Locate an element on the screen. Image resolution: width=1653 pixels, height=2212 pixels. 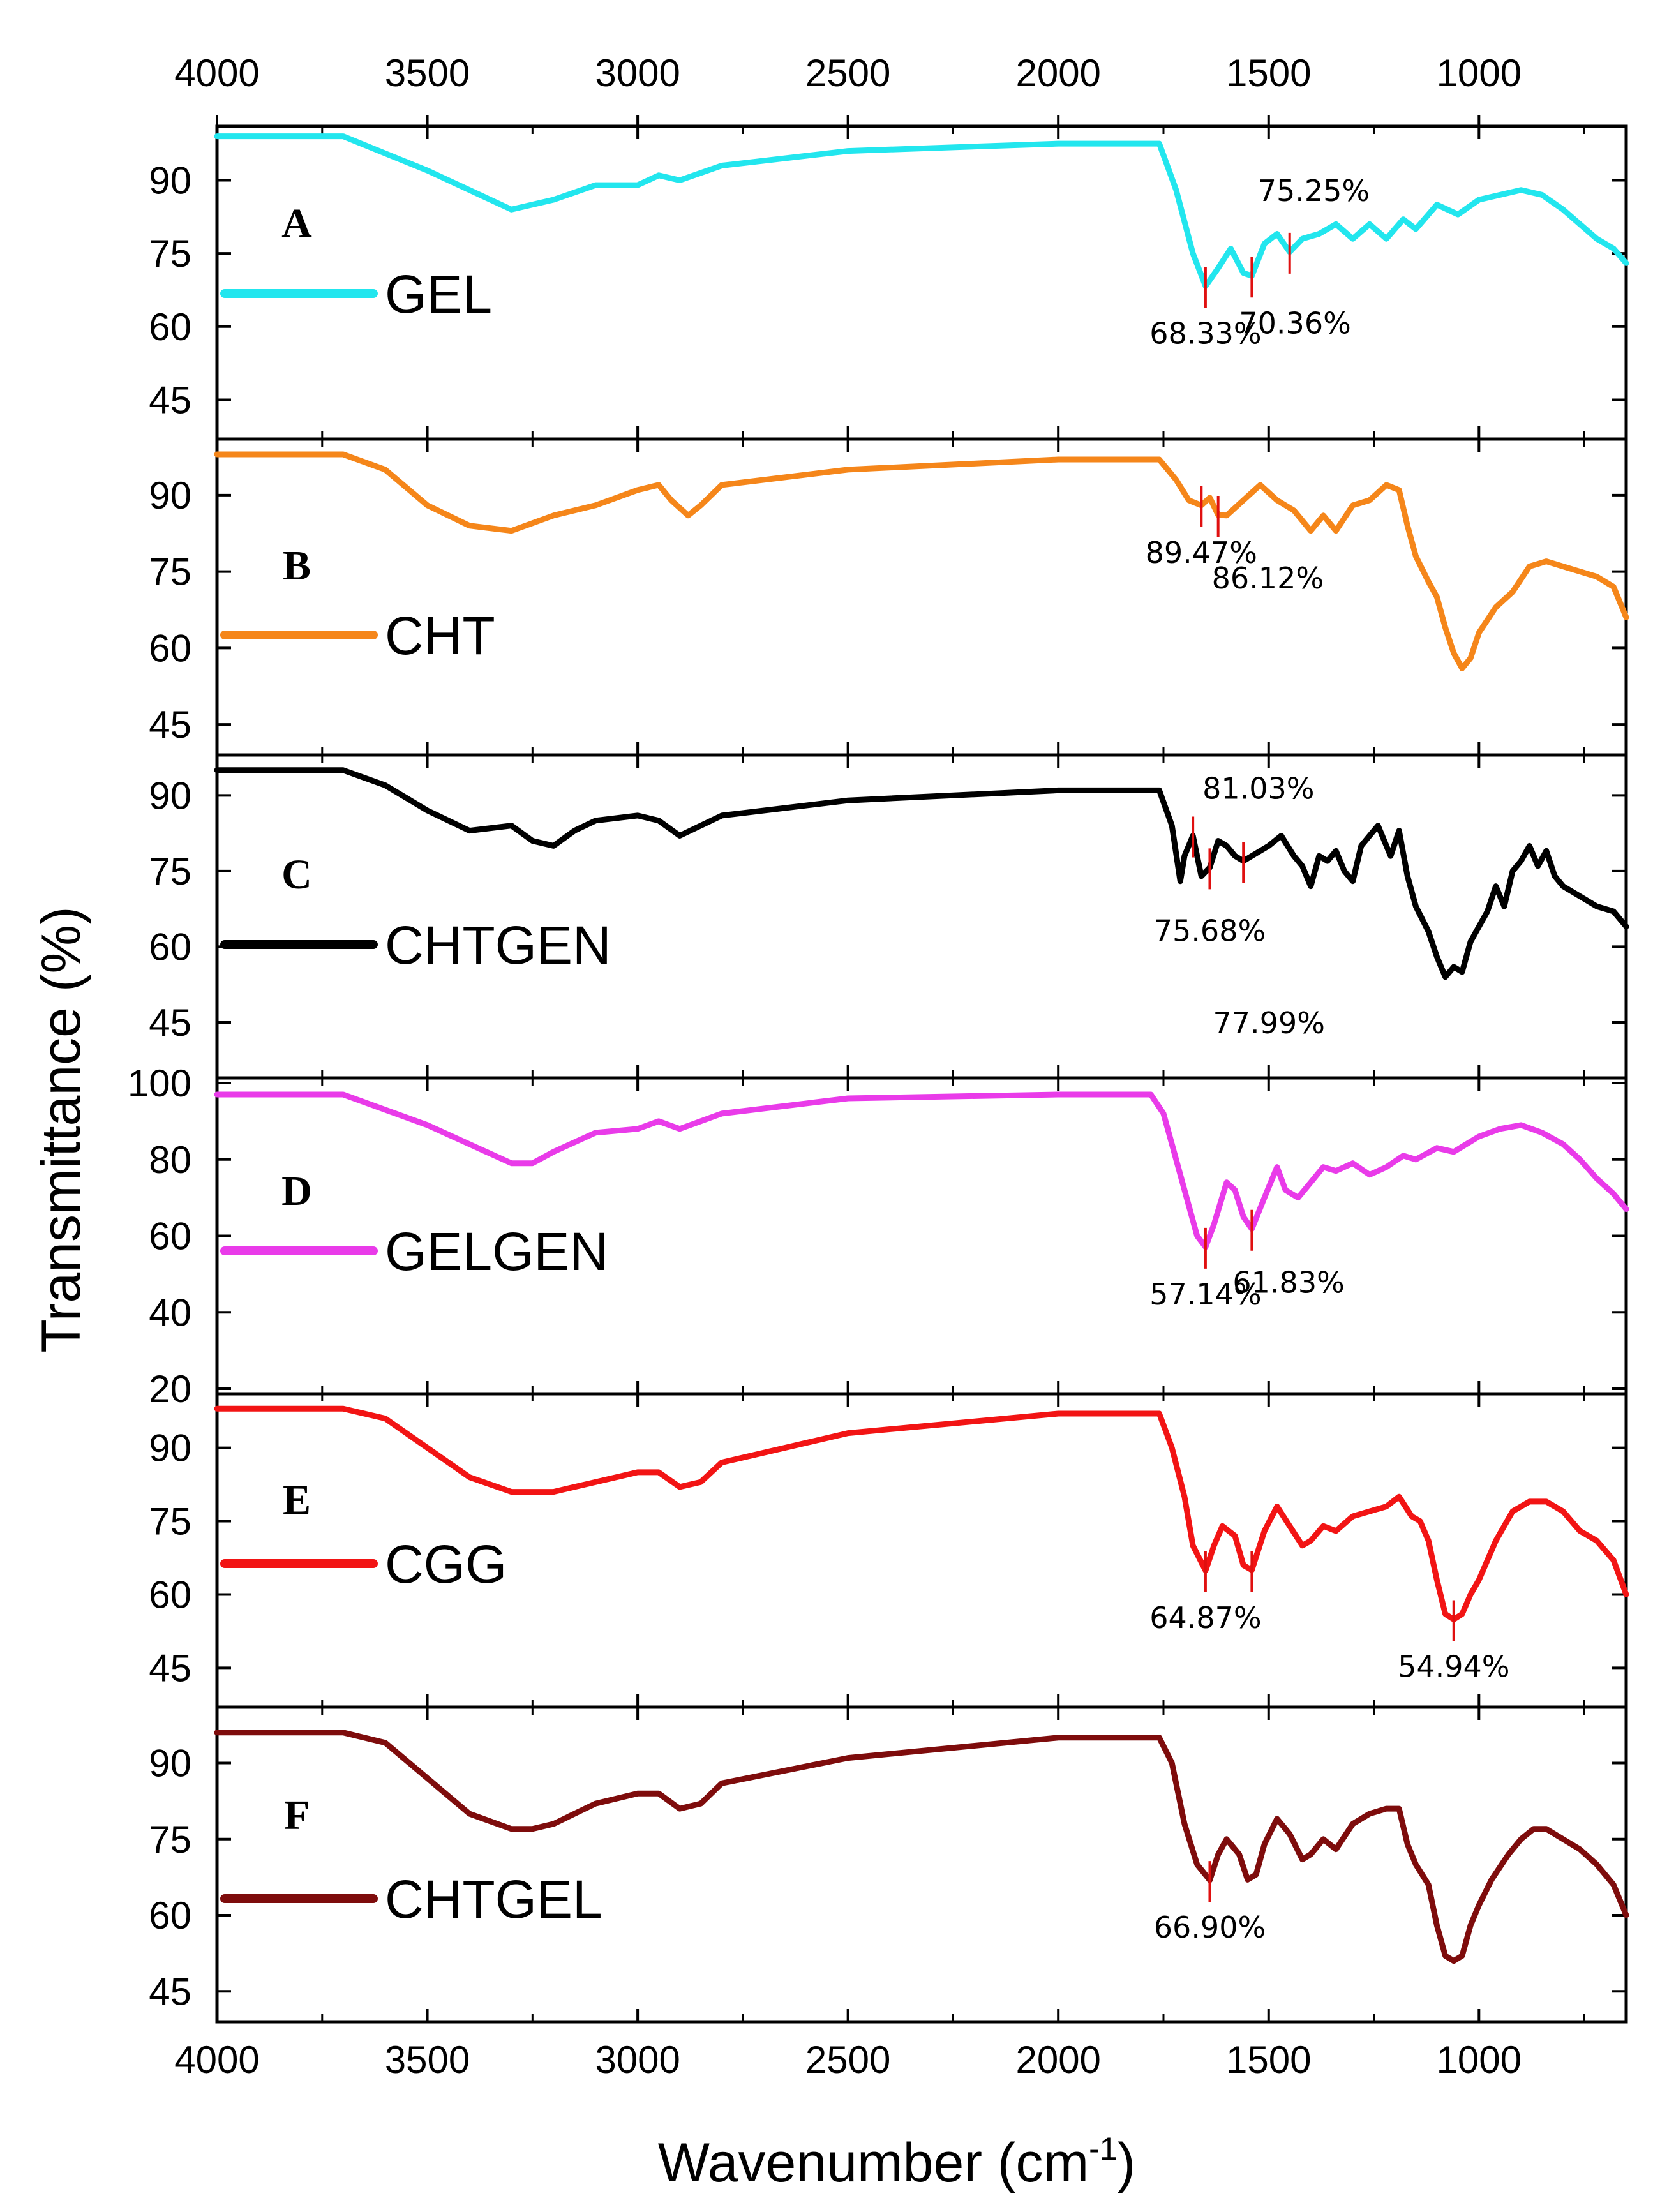
y-tick-label-gel: 60 is located at coordinates (170, 327).